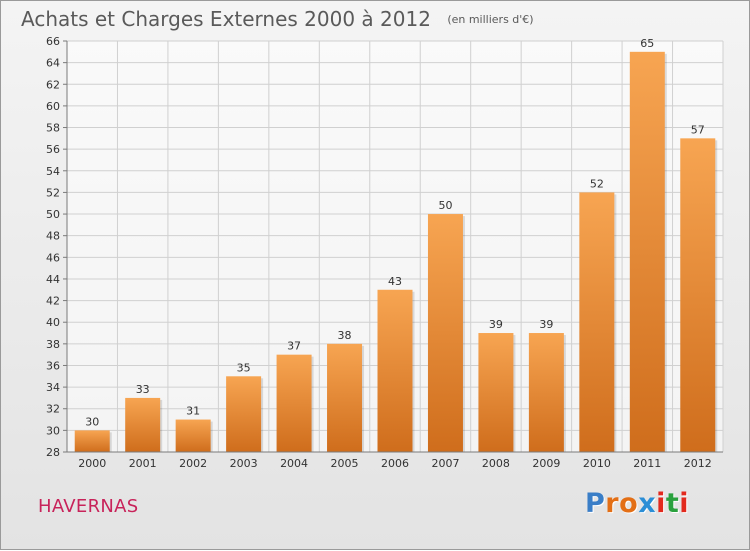 This screenshot has width=750, height=551. Describe the element at coordinates (88, 506) in the screenshot. I see `place-name: HAVERNAS` at that location.